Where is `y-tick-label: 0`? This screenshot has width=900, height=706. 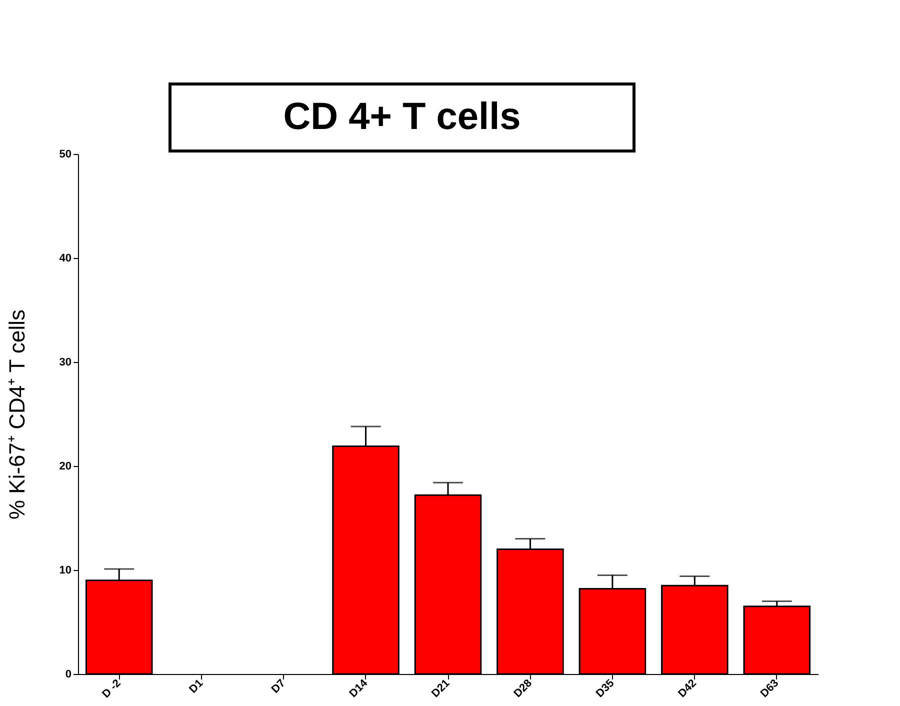
y-tick-label: 0 is located at coordinates (68, 674).